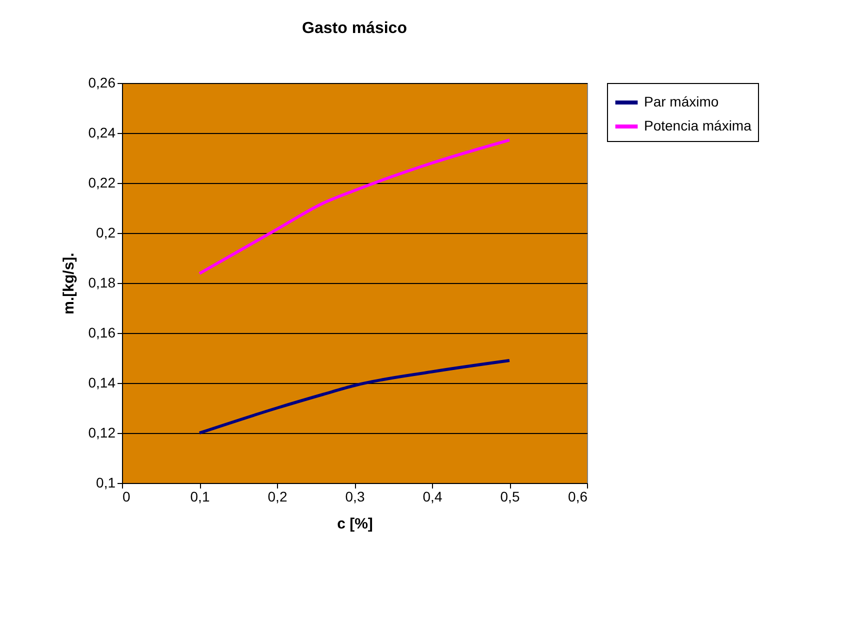  Describe the element at coordinates (698, 126) in the screenshot. I see `legend-label: Potencia máxima` at that location.